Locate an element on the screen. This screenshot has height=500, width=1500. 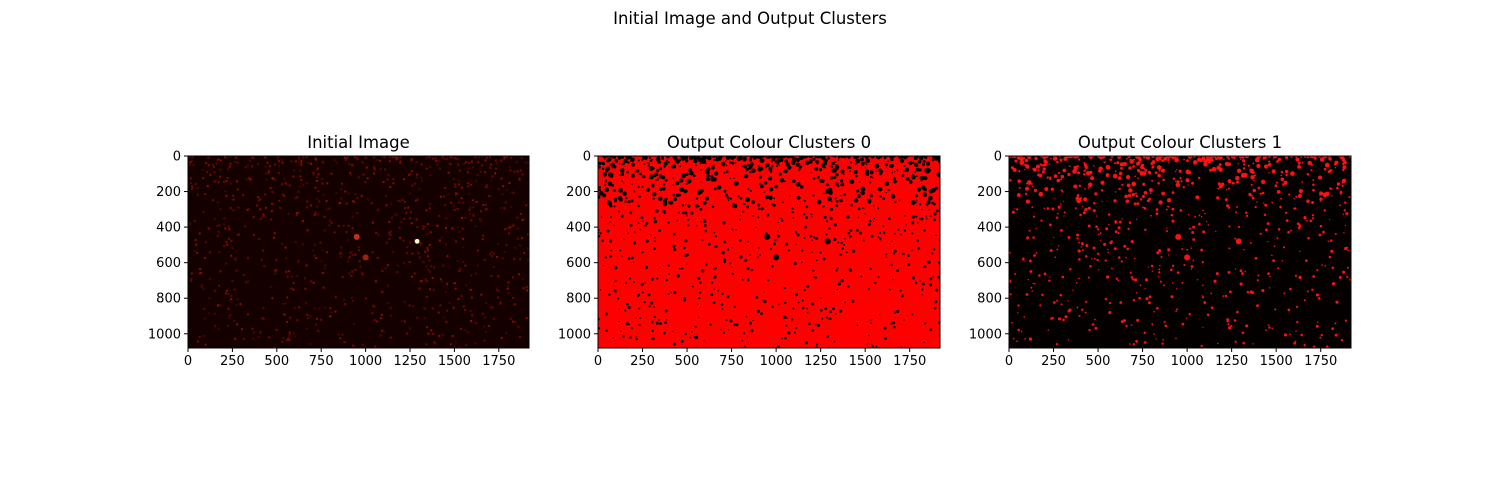
x-tick-label: 0 is located at coordinates (1009, 361).